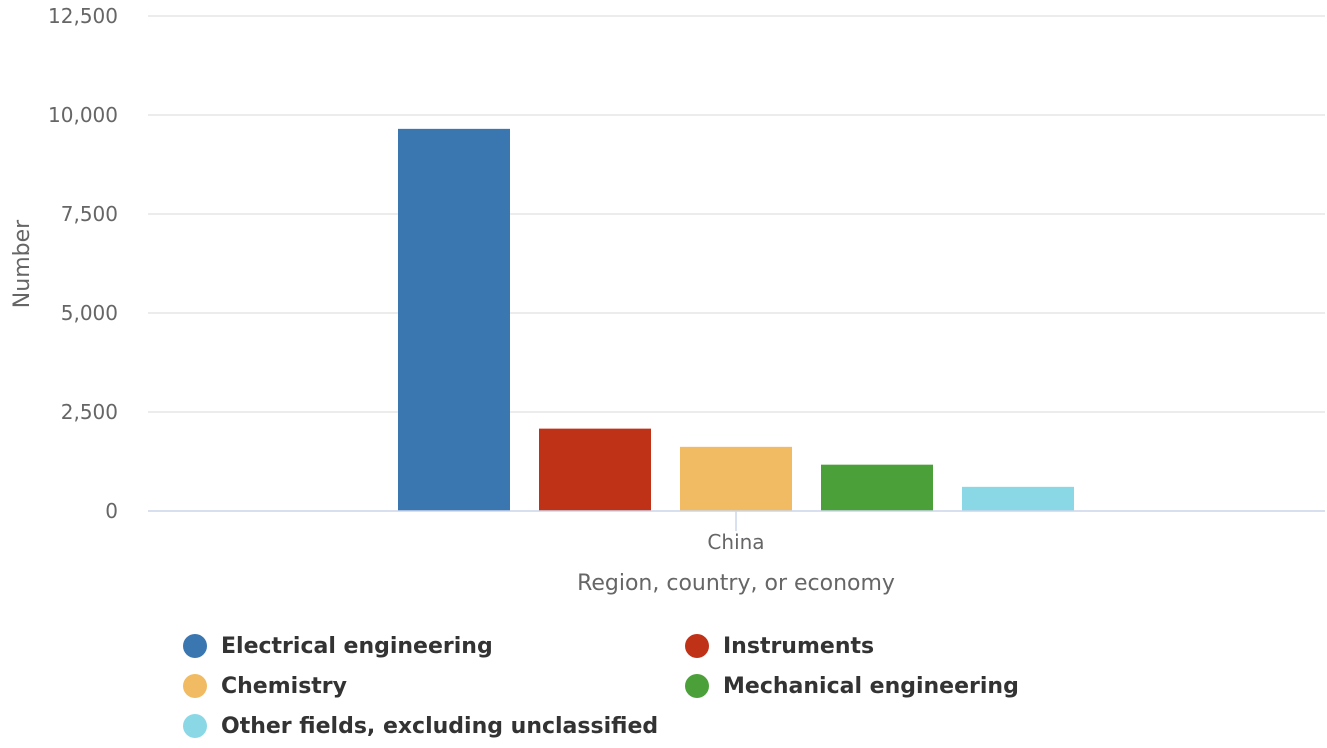 This screenshot has height=748, width=1327. What do you see at coordinates (434, 686) in the screenshot?
I see `legend-item-chemistry: Chemistry` at bounding box center [434, 686].